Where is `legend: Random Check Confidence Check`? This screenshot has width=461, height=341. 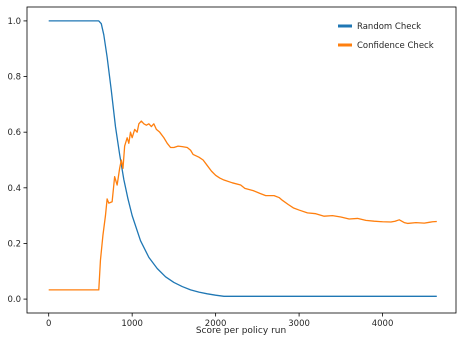 legend: Random Check Confidence Check is located at coordinates (386, 36).